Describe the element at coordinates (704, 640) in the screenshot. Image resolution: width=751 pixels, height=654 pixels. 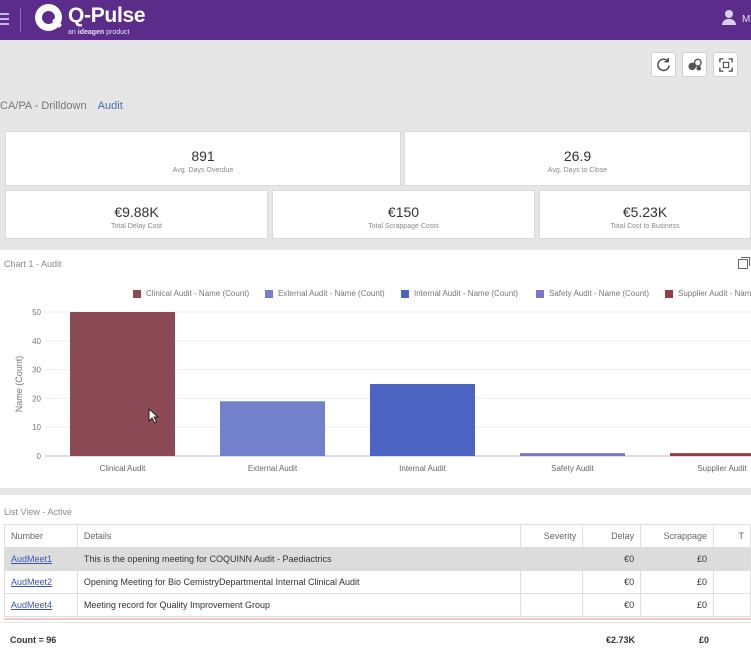
I see `footer-scrappage-total: £0` at that location.